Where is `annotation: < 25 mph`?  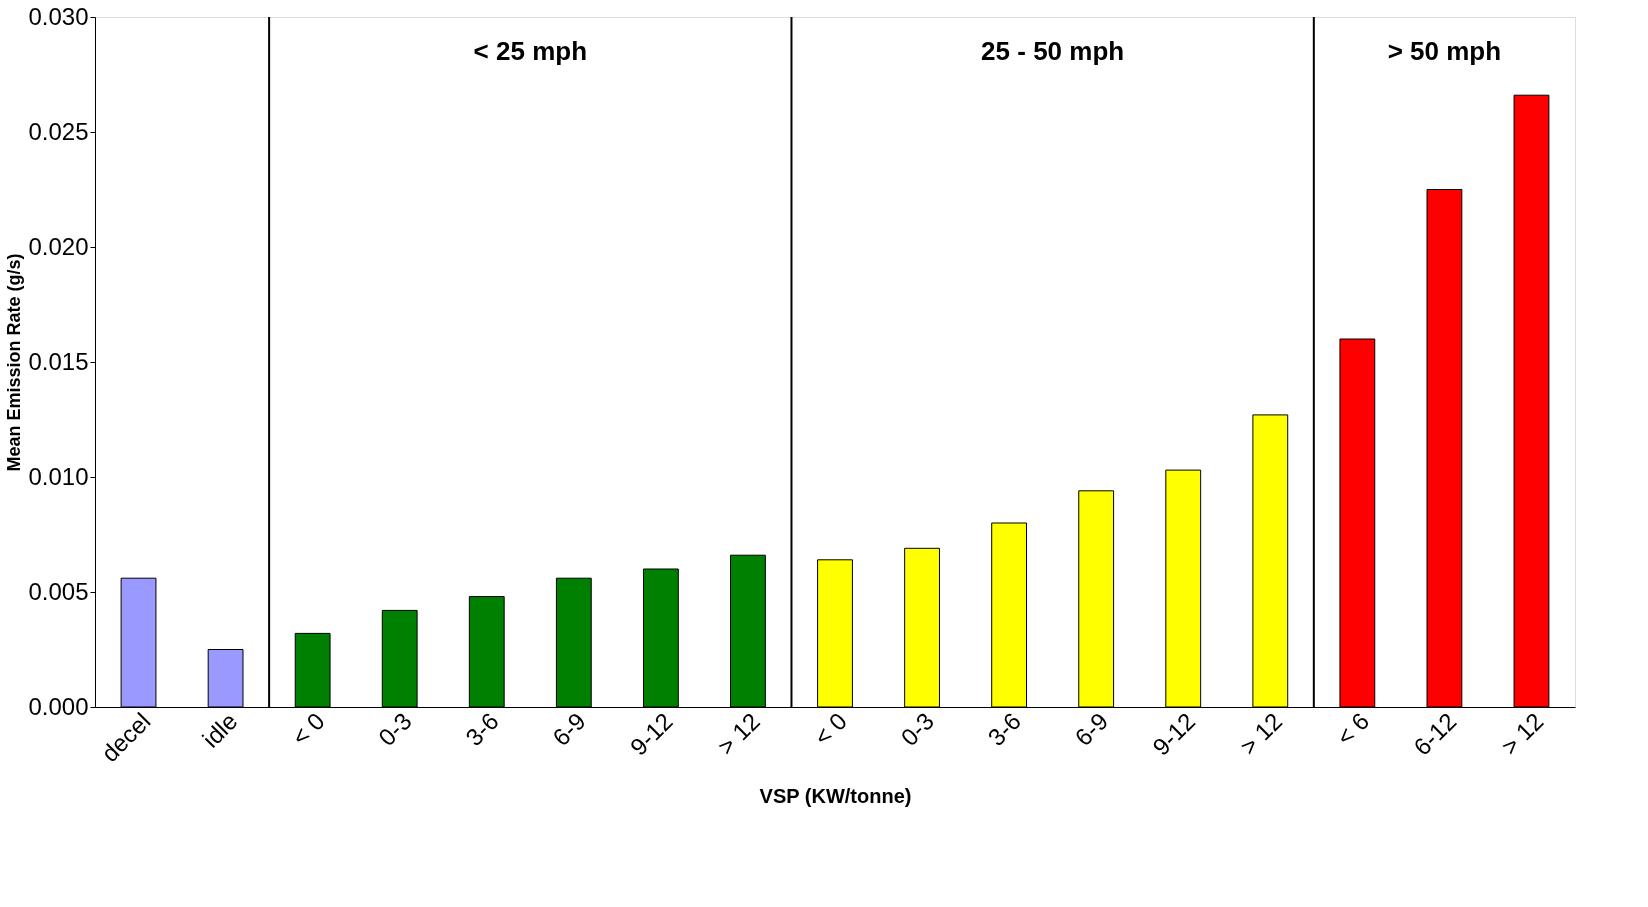 annotation: < 25 mph is located at coordinates (530, 51).